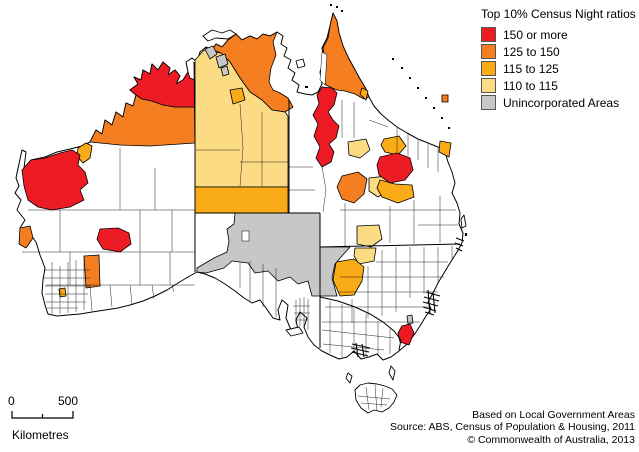 This screenshot has width=639, height=452. Describe the element at coordinates (488, 68) in the screenshot. I see `legend-swatch-amber` at that location.